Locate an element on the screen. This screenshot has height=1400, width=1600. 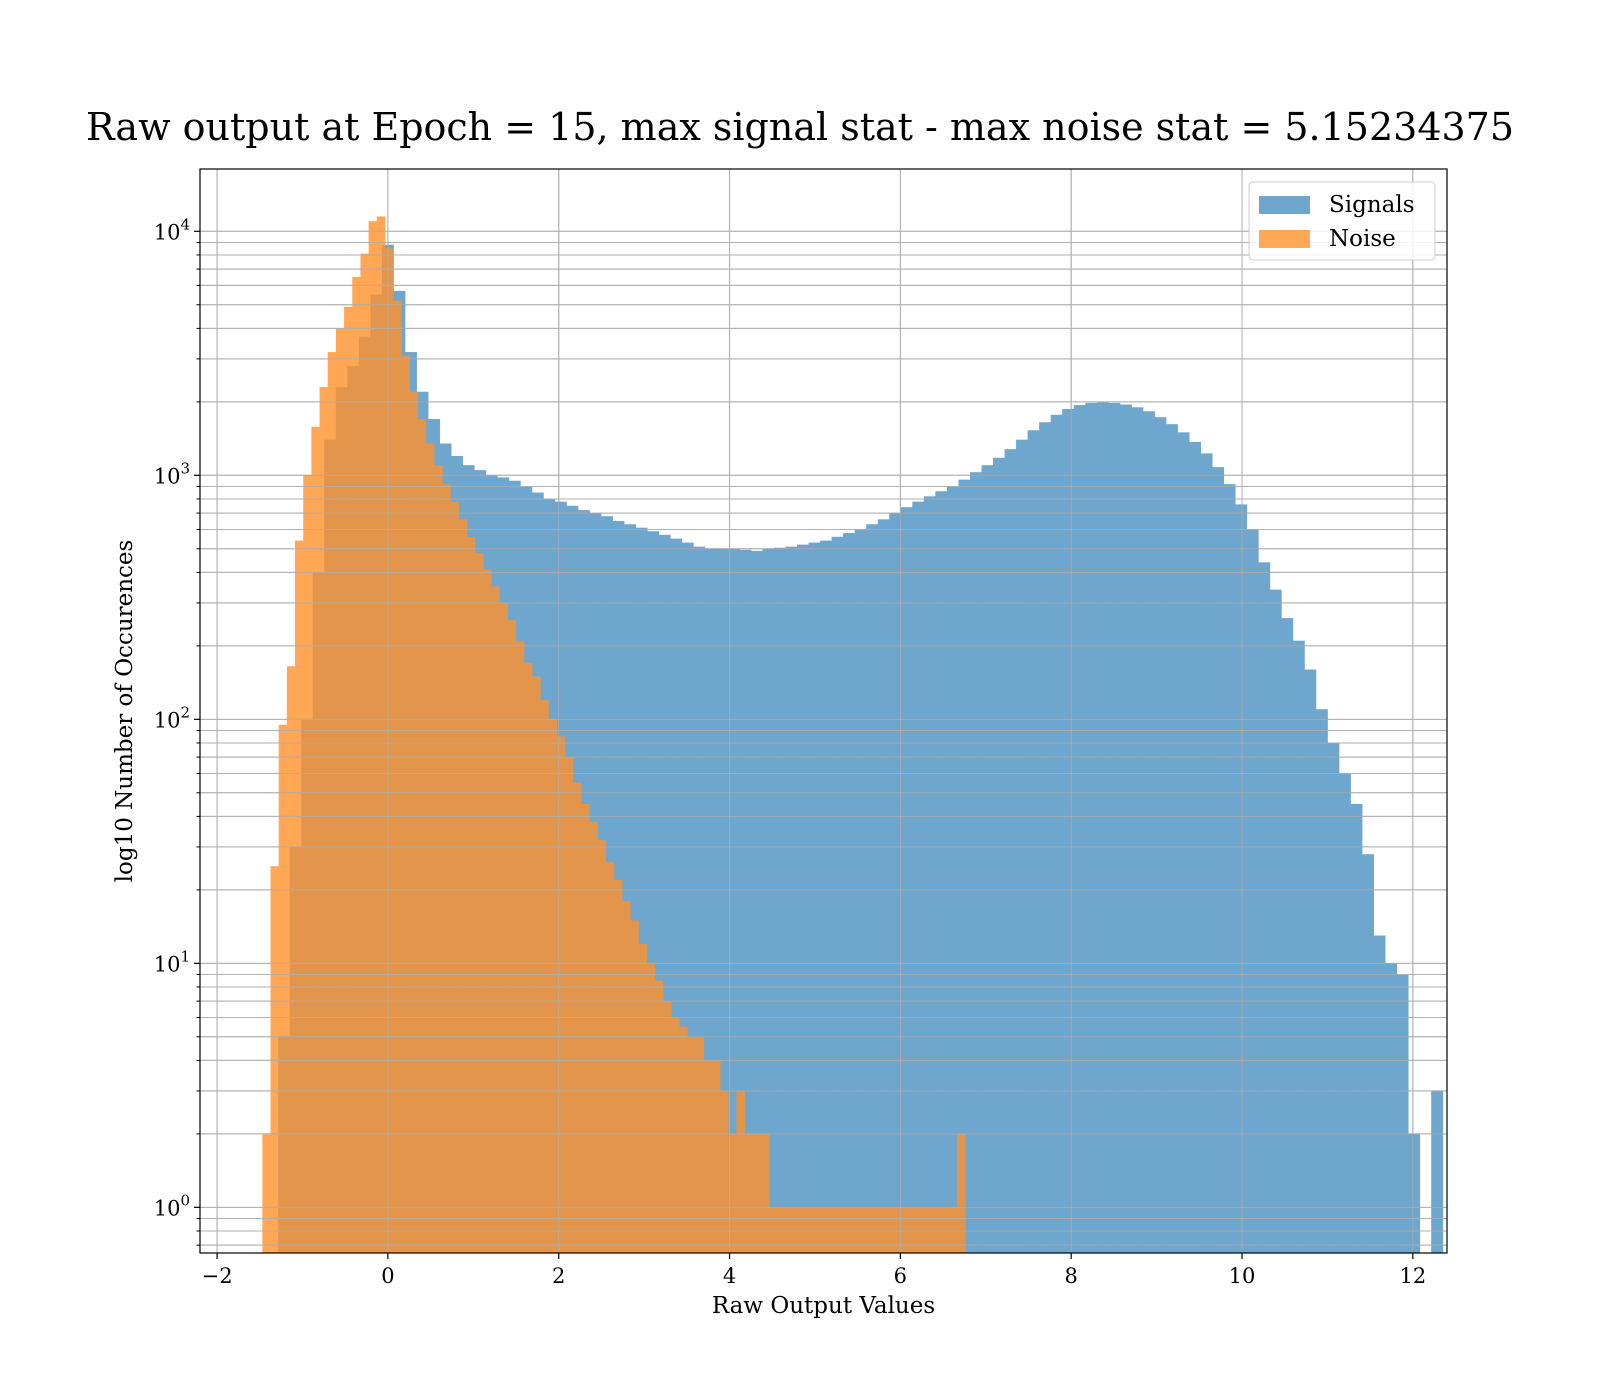
legend-label-signals: Signals is located at coordinates (1372, 205).